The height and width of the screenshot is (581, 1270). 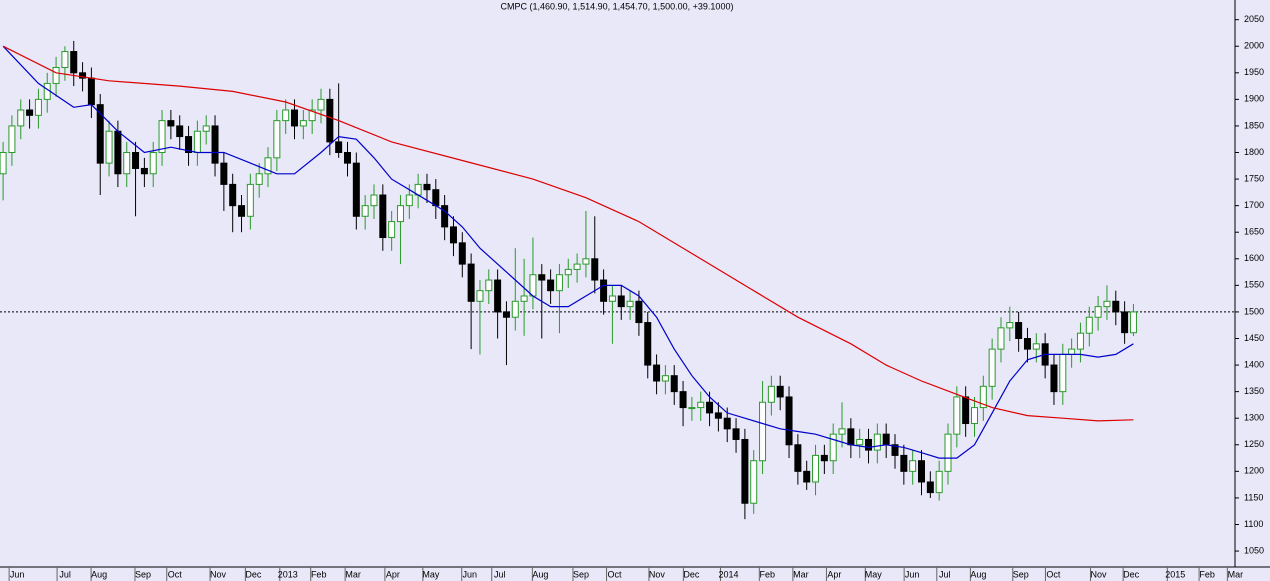 I want to click on x-tick-label: Jul, so click(x=500, y=574).